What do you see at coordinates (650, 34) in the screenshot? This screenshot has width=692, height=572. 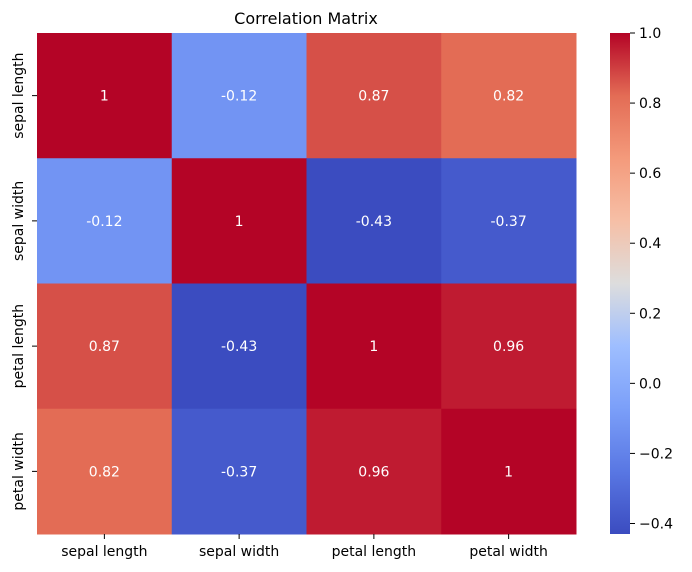 I see `colorbar-tick-label: 1.0` at bounding box center [650, 34].